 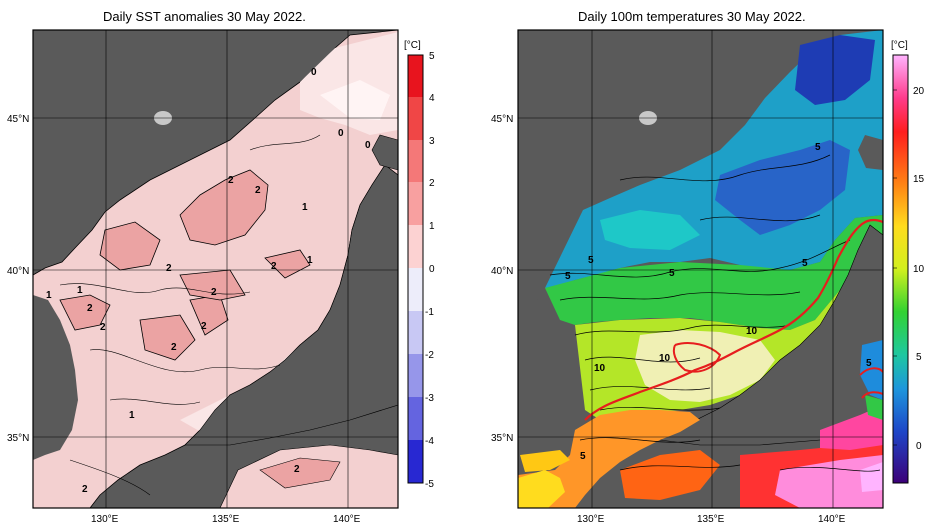 I want to click on colorbar-tick: 15, so click(x=919, y=179).